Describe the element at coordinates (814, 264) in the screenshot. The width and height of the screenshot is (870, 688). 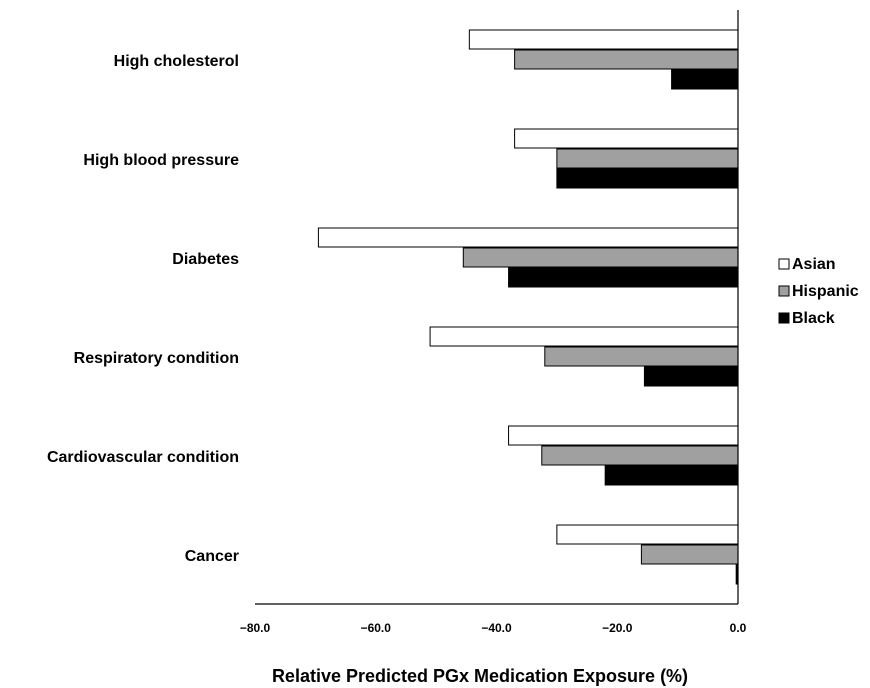
I see `legend-label-asian: Asian` at that location.